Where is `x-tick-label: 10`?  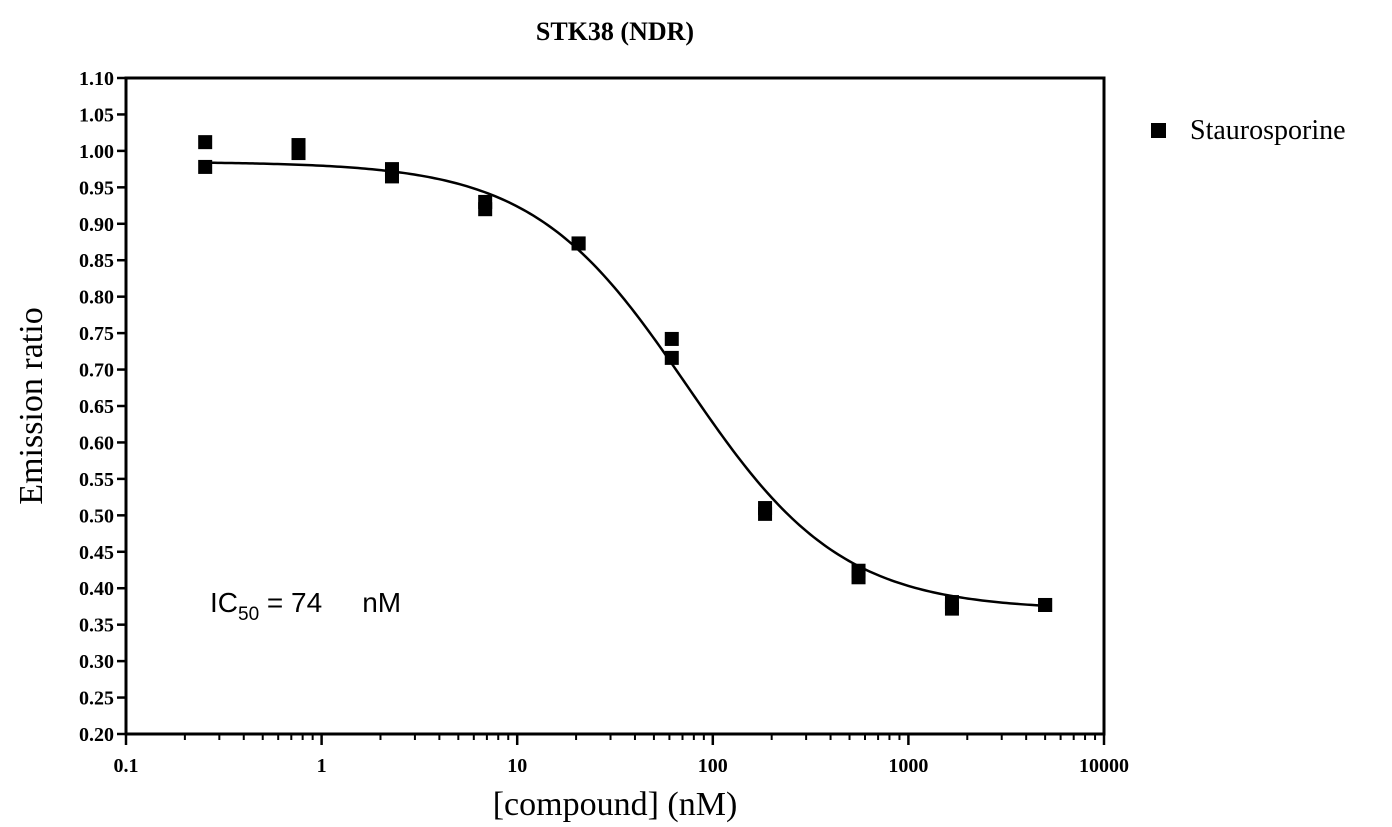 x-tick-label: 10 is located at coordinates (517, 766).